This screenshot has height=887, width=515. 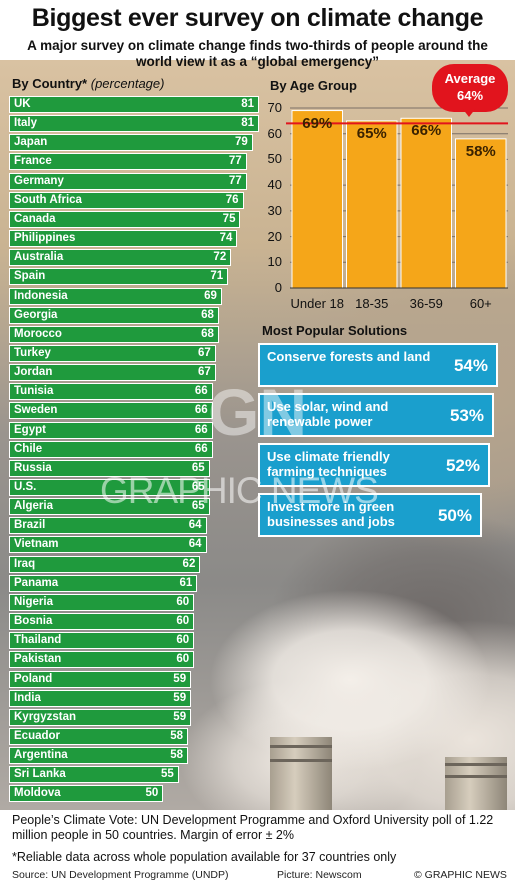 What do you see at coordinates (45, 238) in the screenshot?
I see `country-name: Philippines` at bounding box center [45, 238].